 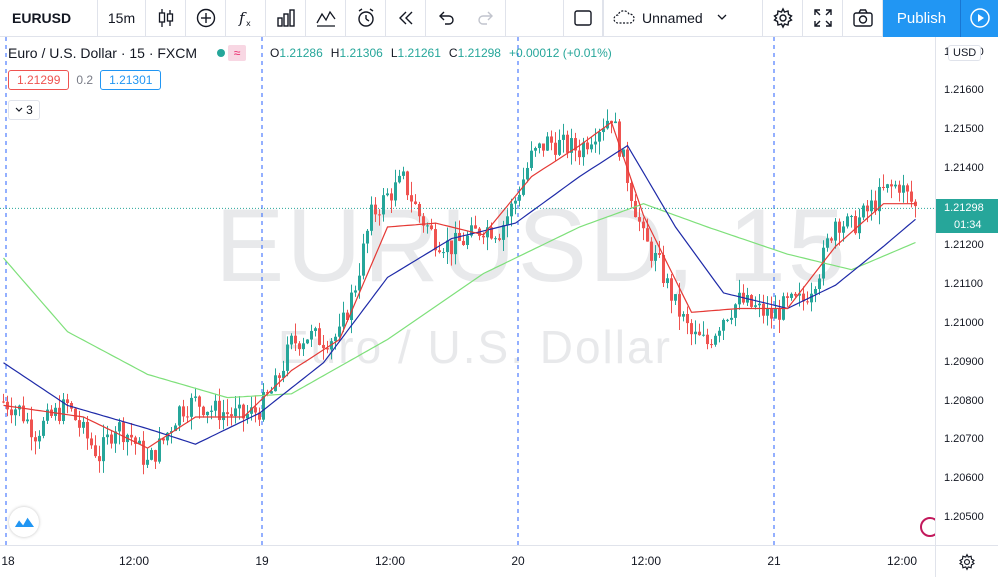 What do you see at coordinates (467, 561) in the screenshot?
I see `time-axis: 18 12:00 19 12:00 20 12:00 21 12:00` at bounding box center [467, 561].